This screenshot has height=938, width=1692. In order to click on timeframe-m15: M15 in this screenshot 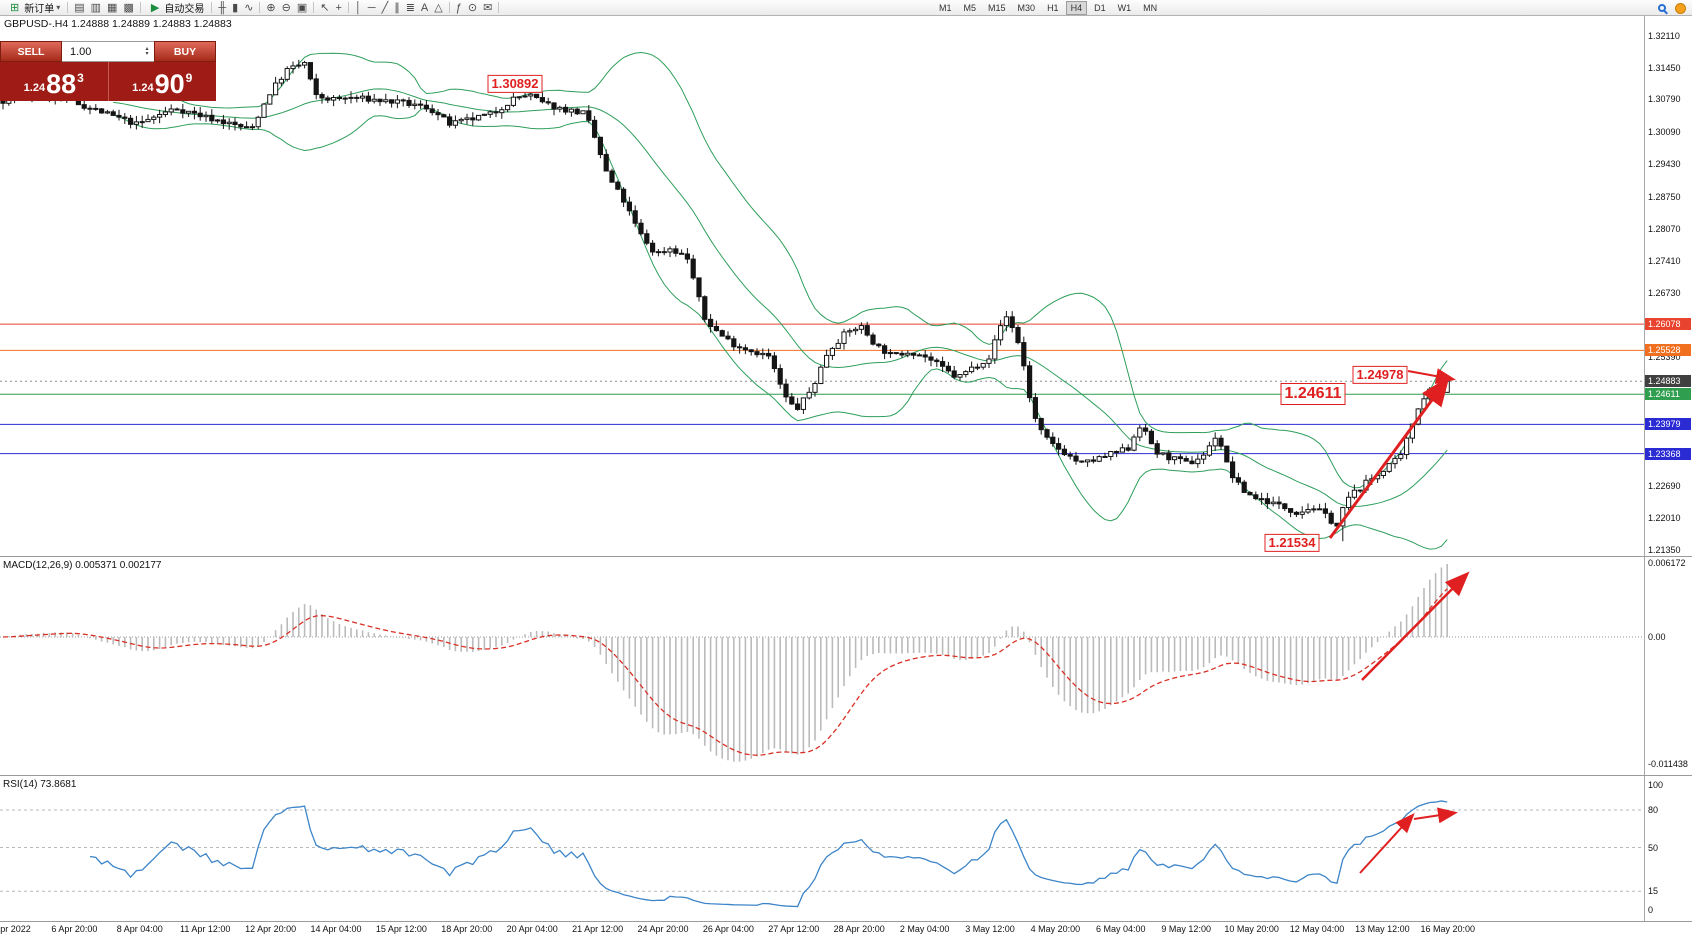, I will do `click(997, 8)`.